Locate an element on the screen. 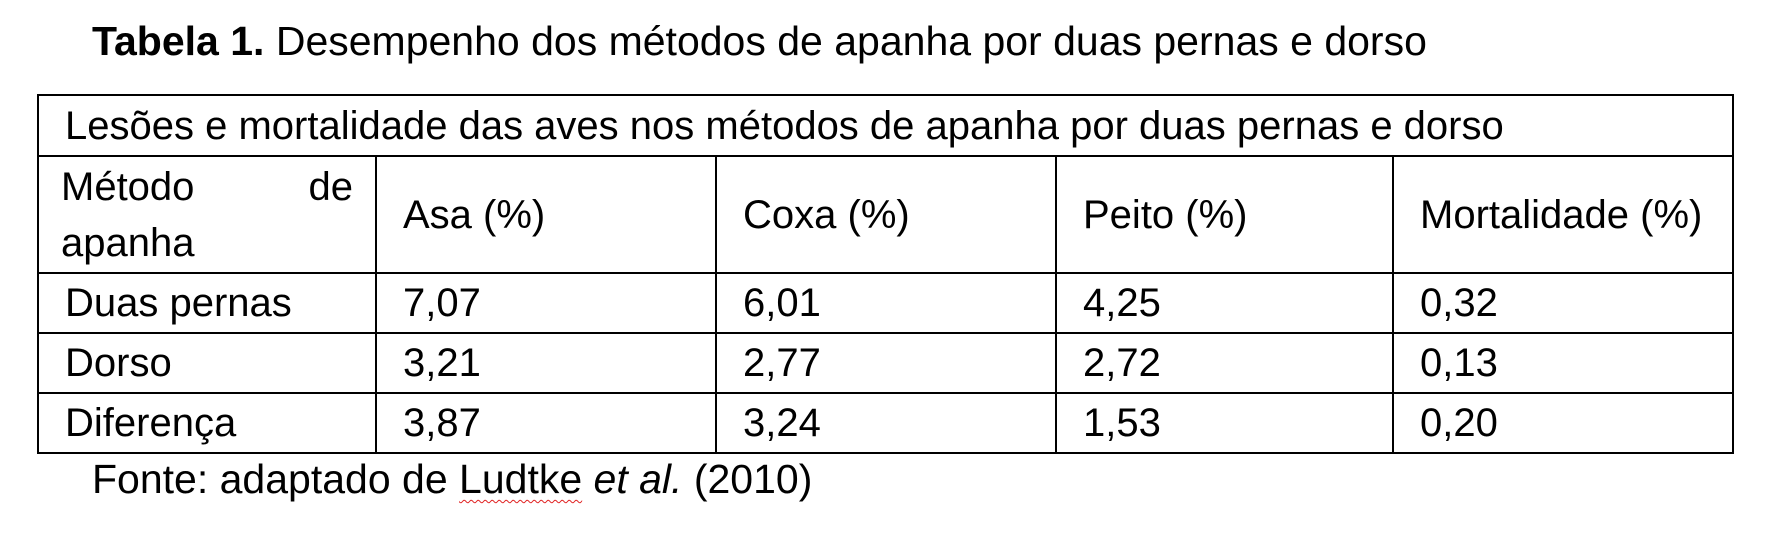 The width and height of the screenshot is (1768, 542). table-row: Dorso 3,21 2,77 2,72 0,13 is located at coordinates (886, 363).